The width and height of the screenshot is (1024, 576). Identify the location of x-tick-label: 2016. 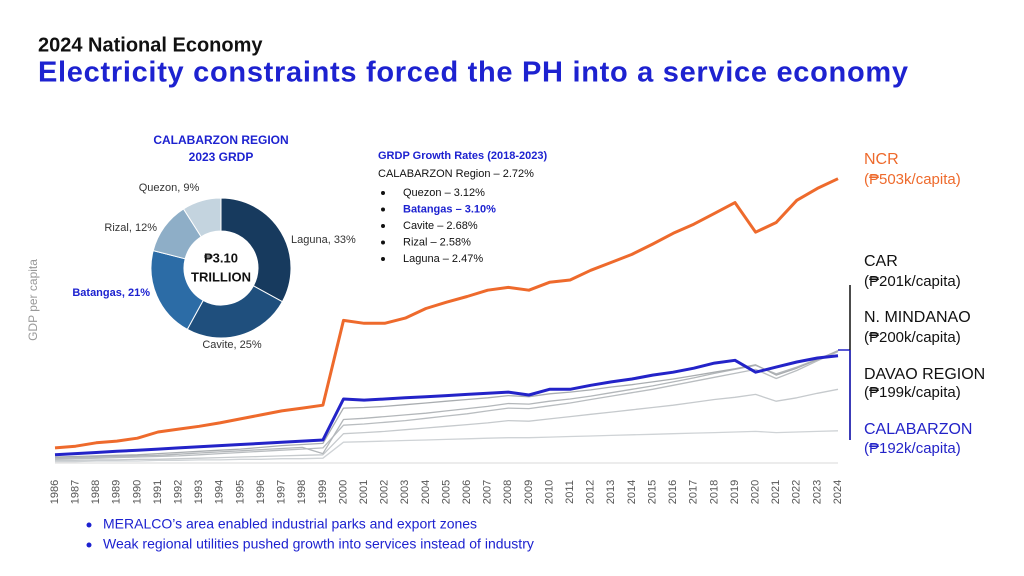
(673, 492).